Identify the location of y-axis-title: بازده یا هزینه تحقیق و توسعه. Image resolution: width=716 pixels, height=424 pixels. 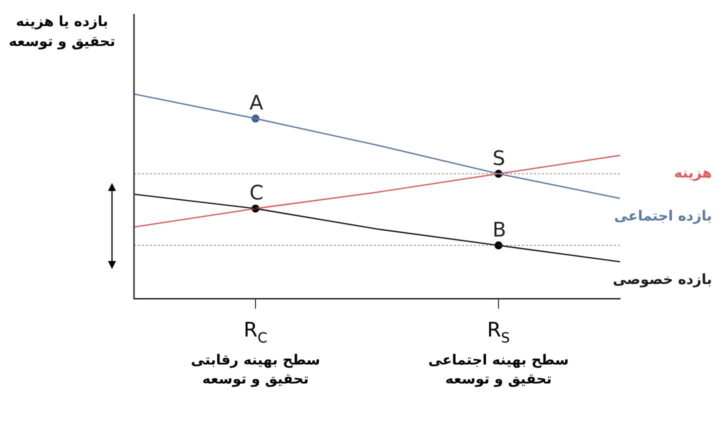
(62, 32).